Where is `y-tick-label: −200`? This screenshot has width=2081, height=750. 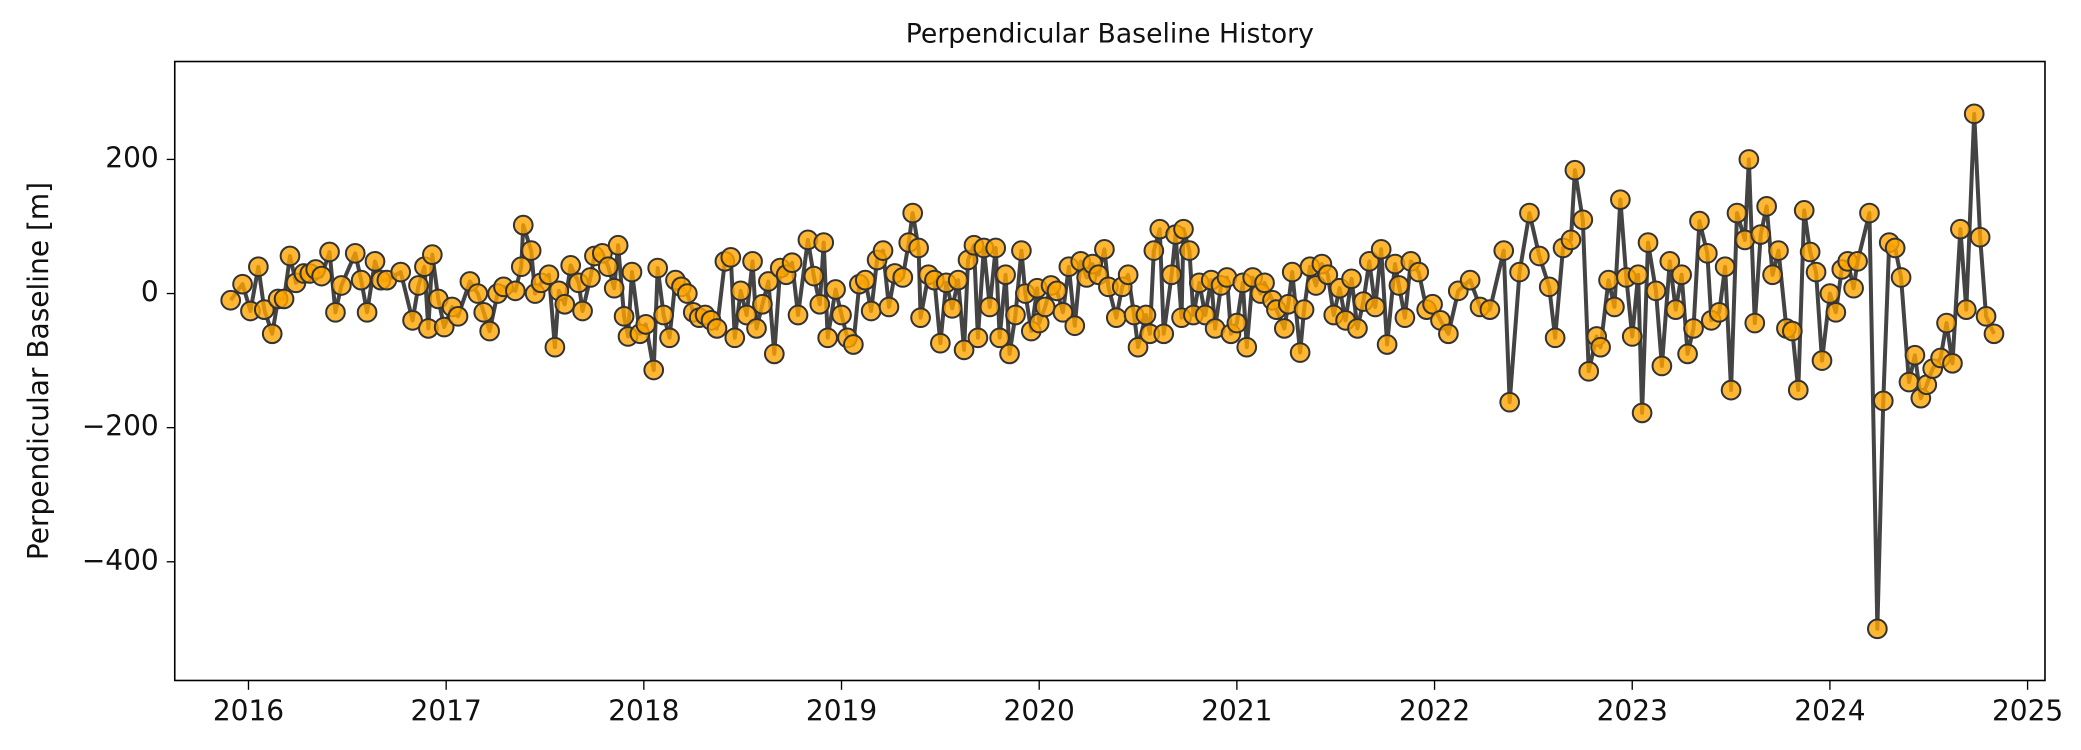 y-tick-label: −200 is located at coordinates (120, 426).